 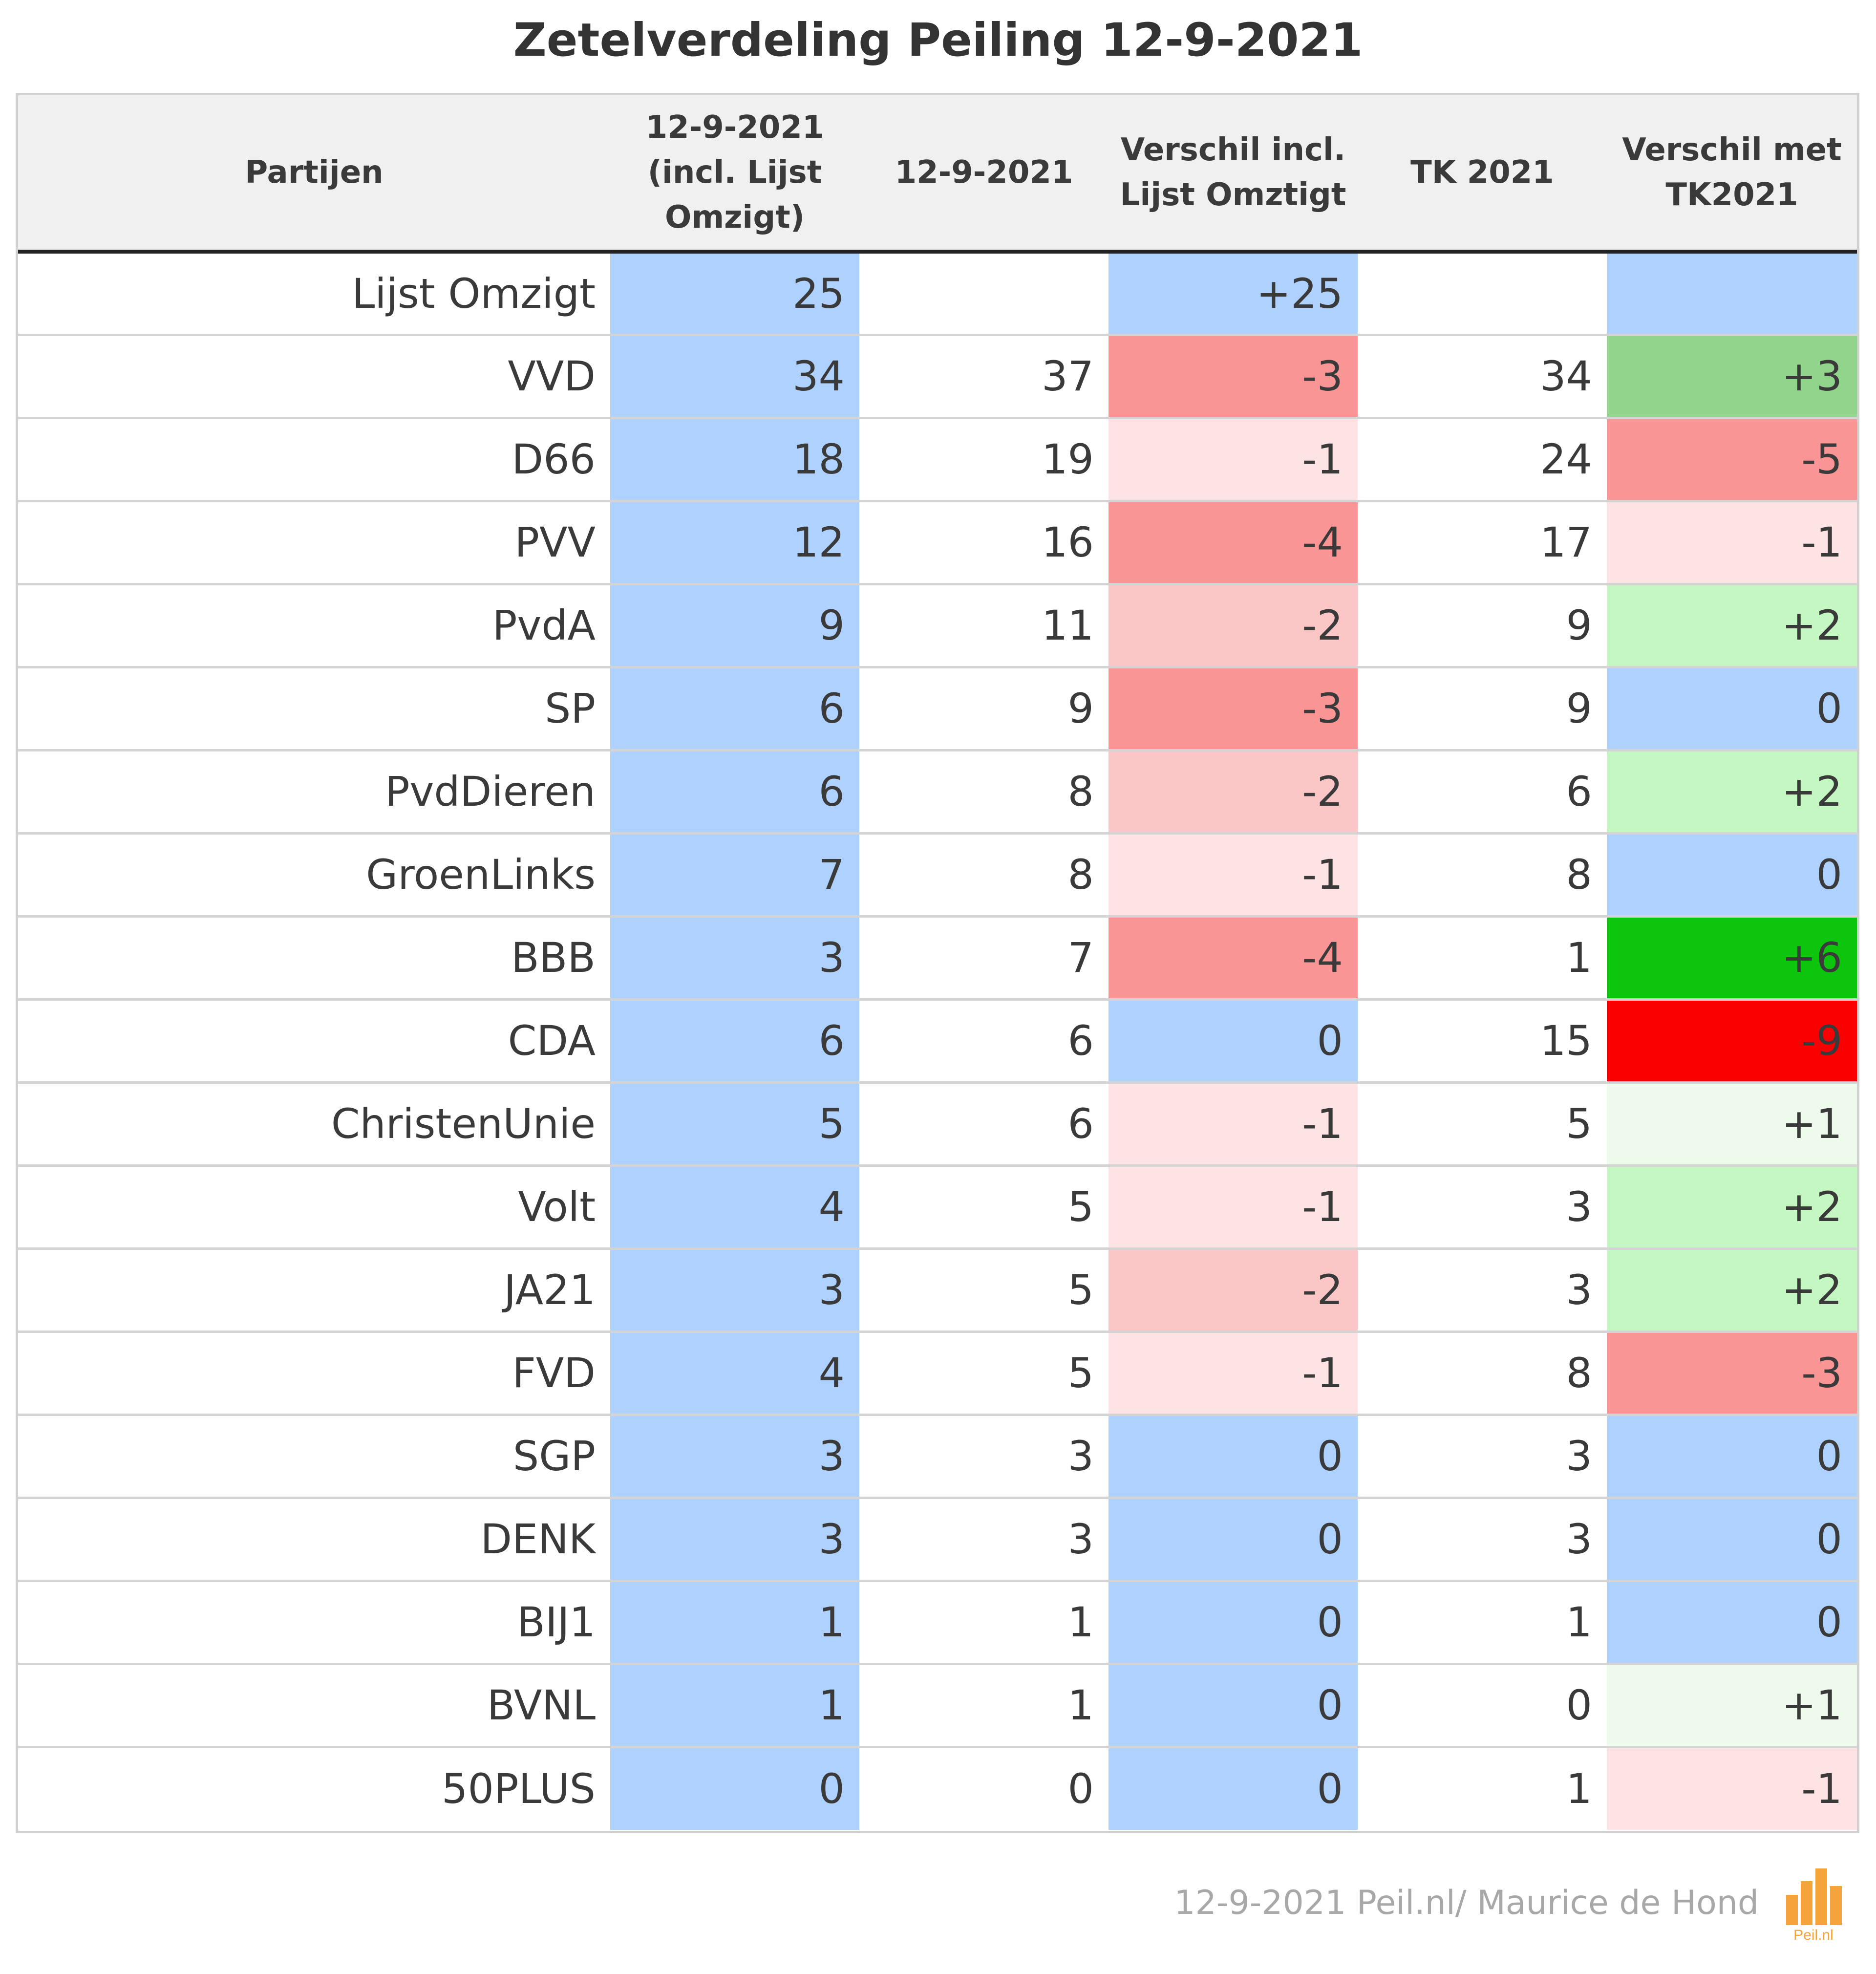 What do you see at coordinates (1482, 294) in the screenshot?
I see `seats-tk2021-cell` at bounding box center [1482, 294].